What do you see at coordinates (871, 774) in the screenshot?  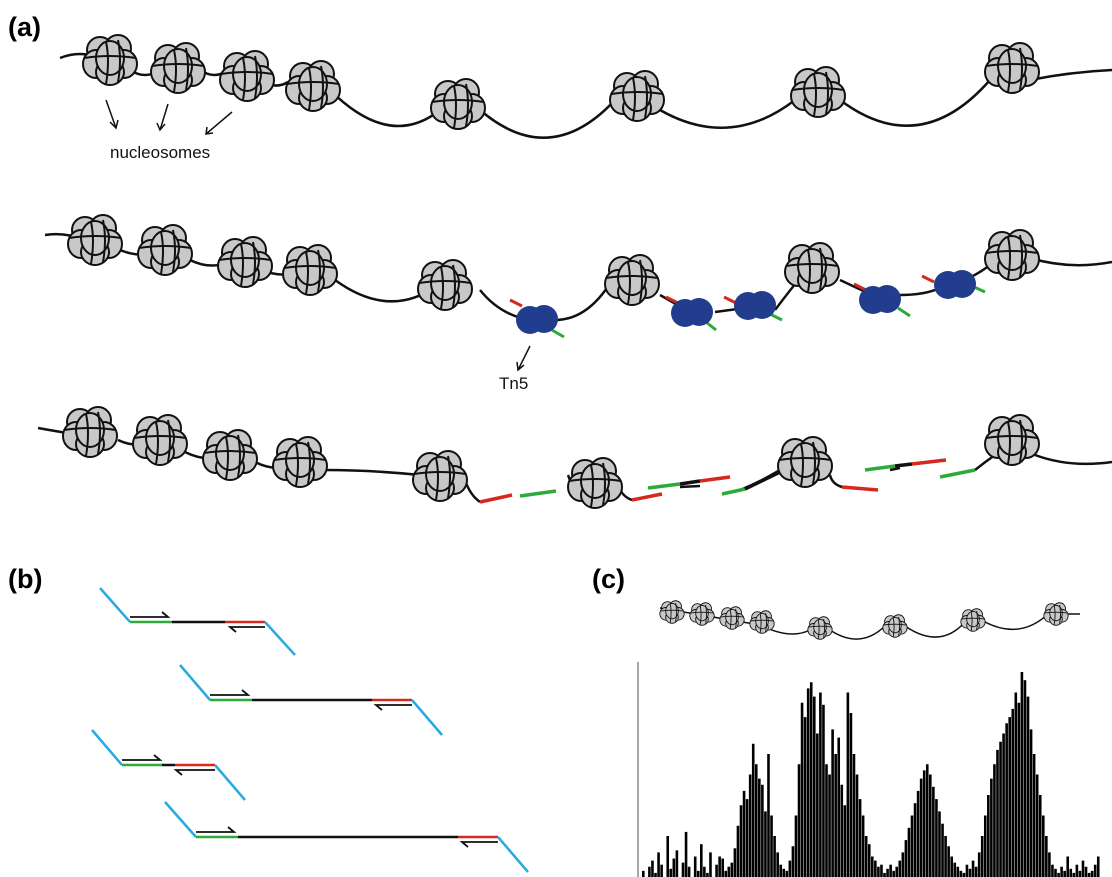 I see `coverage-bars` at bounding box center [871, 774].